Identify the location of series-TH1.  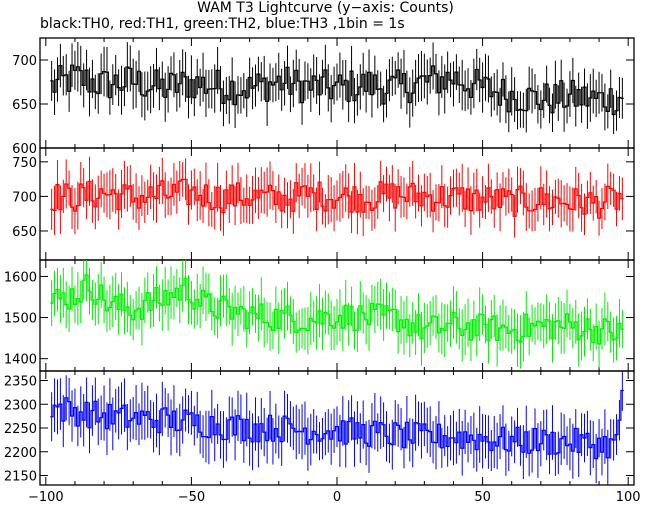
(337, 197).